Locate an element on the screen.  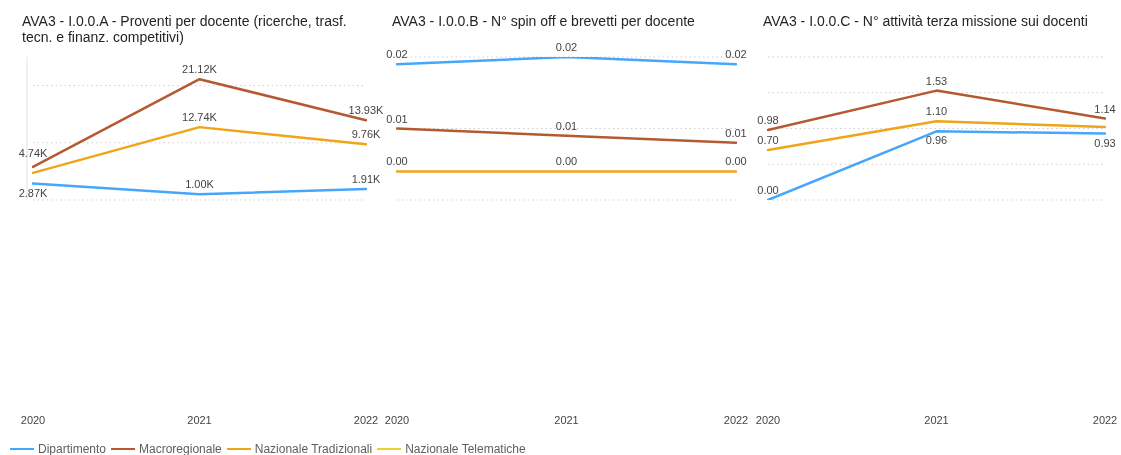
data-label: 0.96 is located at coordinates (936, 140).